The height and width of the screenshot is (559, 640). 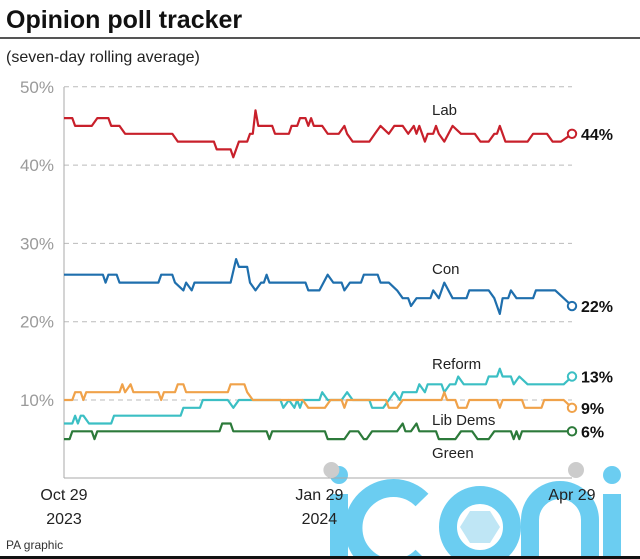 I want to click on end-value-label: 6%, so click(x=592, y=432).